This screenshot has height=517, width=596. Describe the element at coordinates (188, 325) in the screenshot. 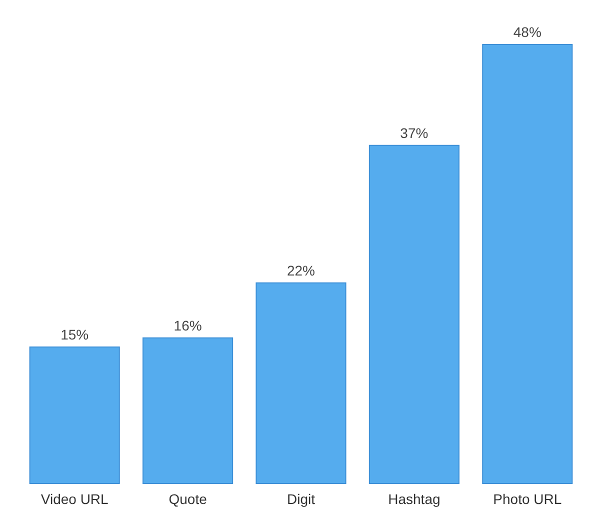

I see `data-label: 16%` at that location.